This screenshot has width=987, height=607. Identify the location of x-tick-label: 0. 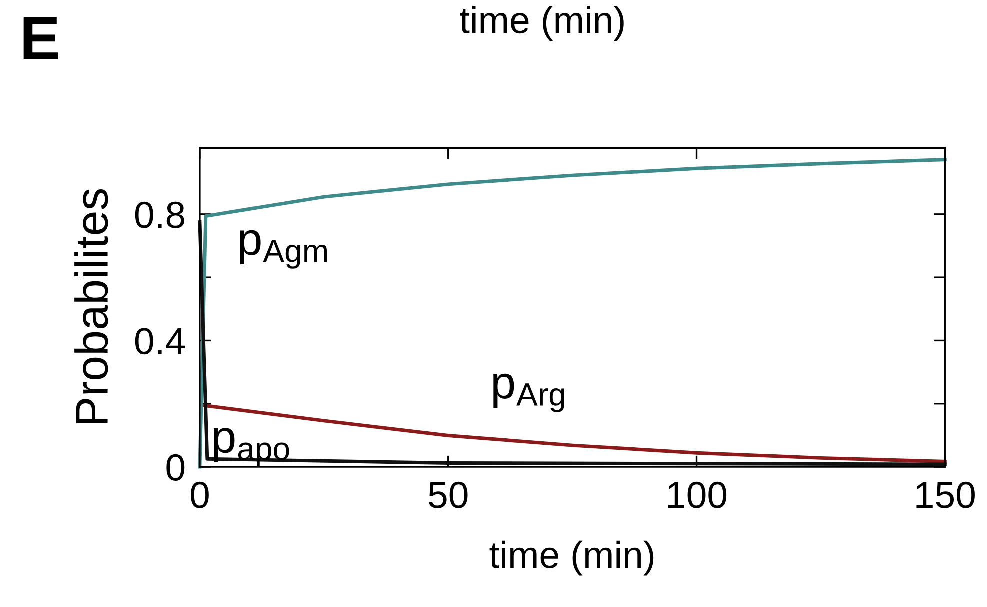
(200, 495).